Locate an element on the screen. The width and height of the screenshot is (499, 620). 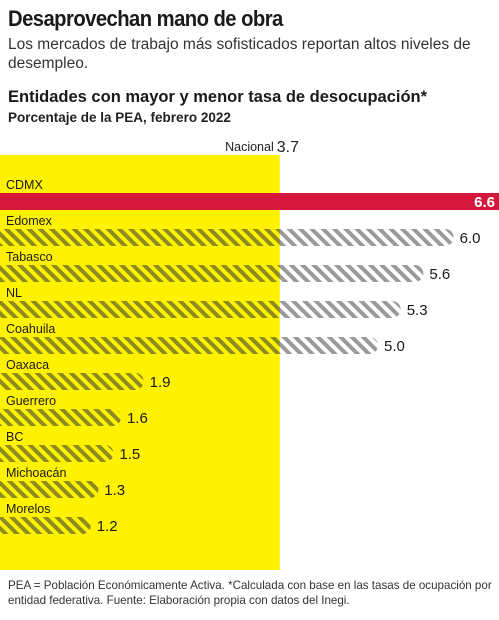
value-label: 1.5 is located at coordinates (129, 454).